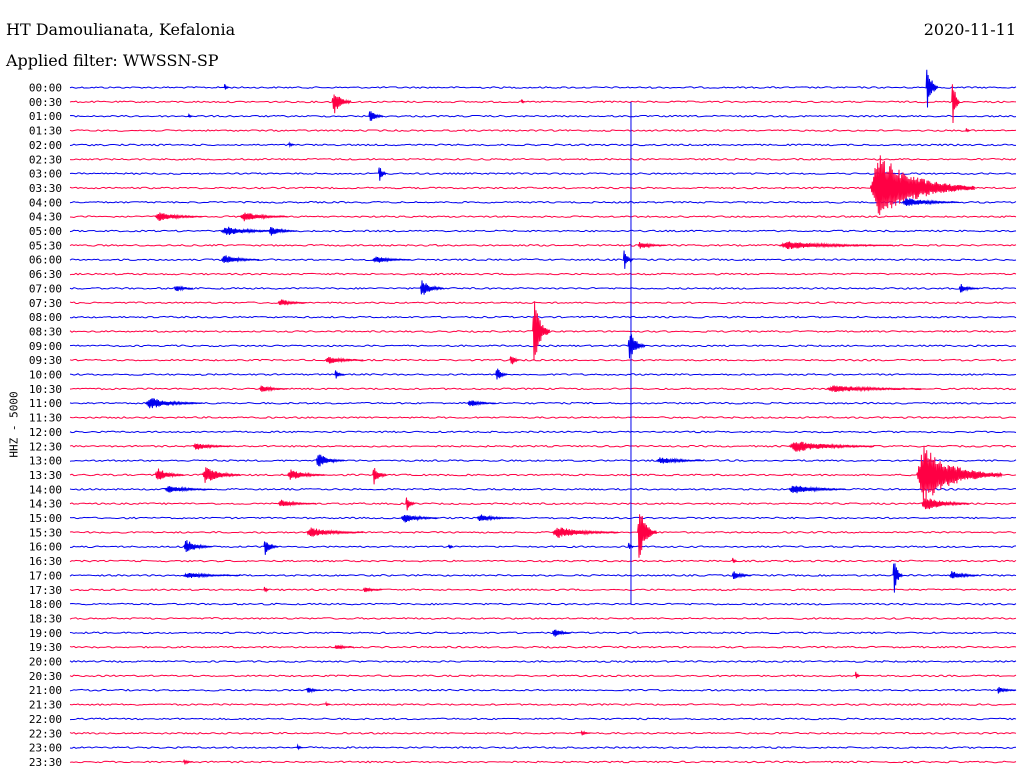  What do you see at coordinates (45, 662) in the screenshot?
I see `time-label: 20:00` at bounding box center [45, 662].